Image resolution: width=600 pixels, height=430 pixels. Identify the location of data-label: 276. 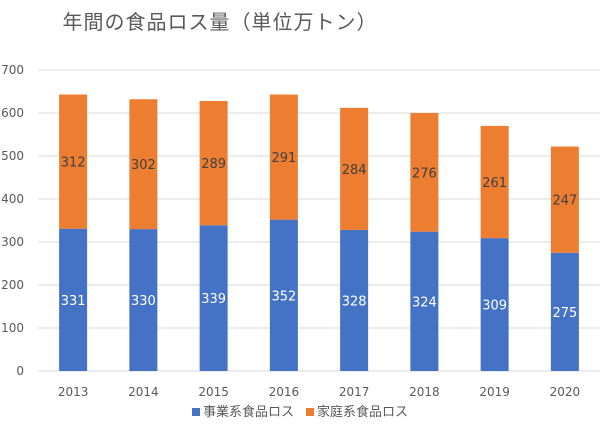
(424, 173).